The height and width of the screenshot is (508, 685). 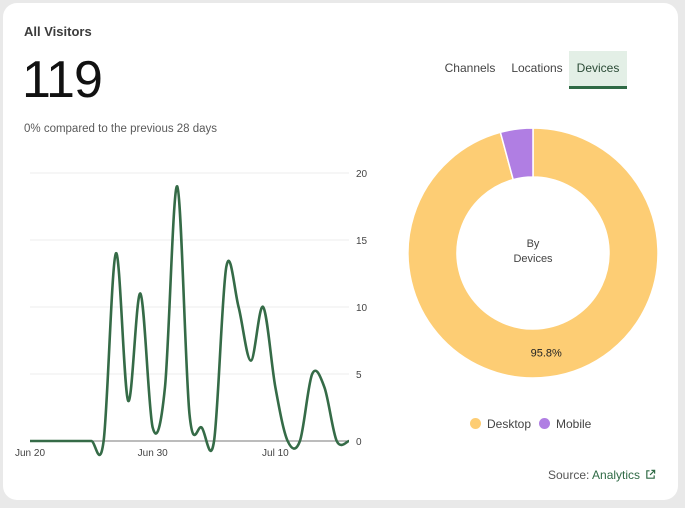 I want to click on visitor-total: 119, so click(x=62, y=80).